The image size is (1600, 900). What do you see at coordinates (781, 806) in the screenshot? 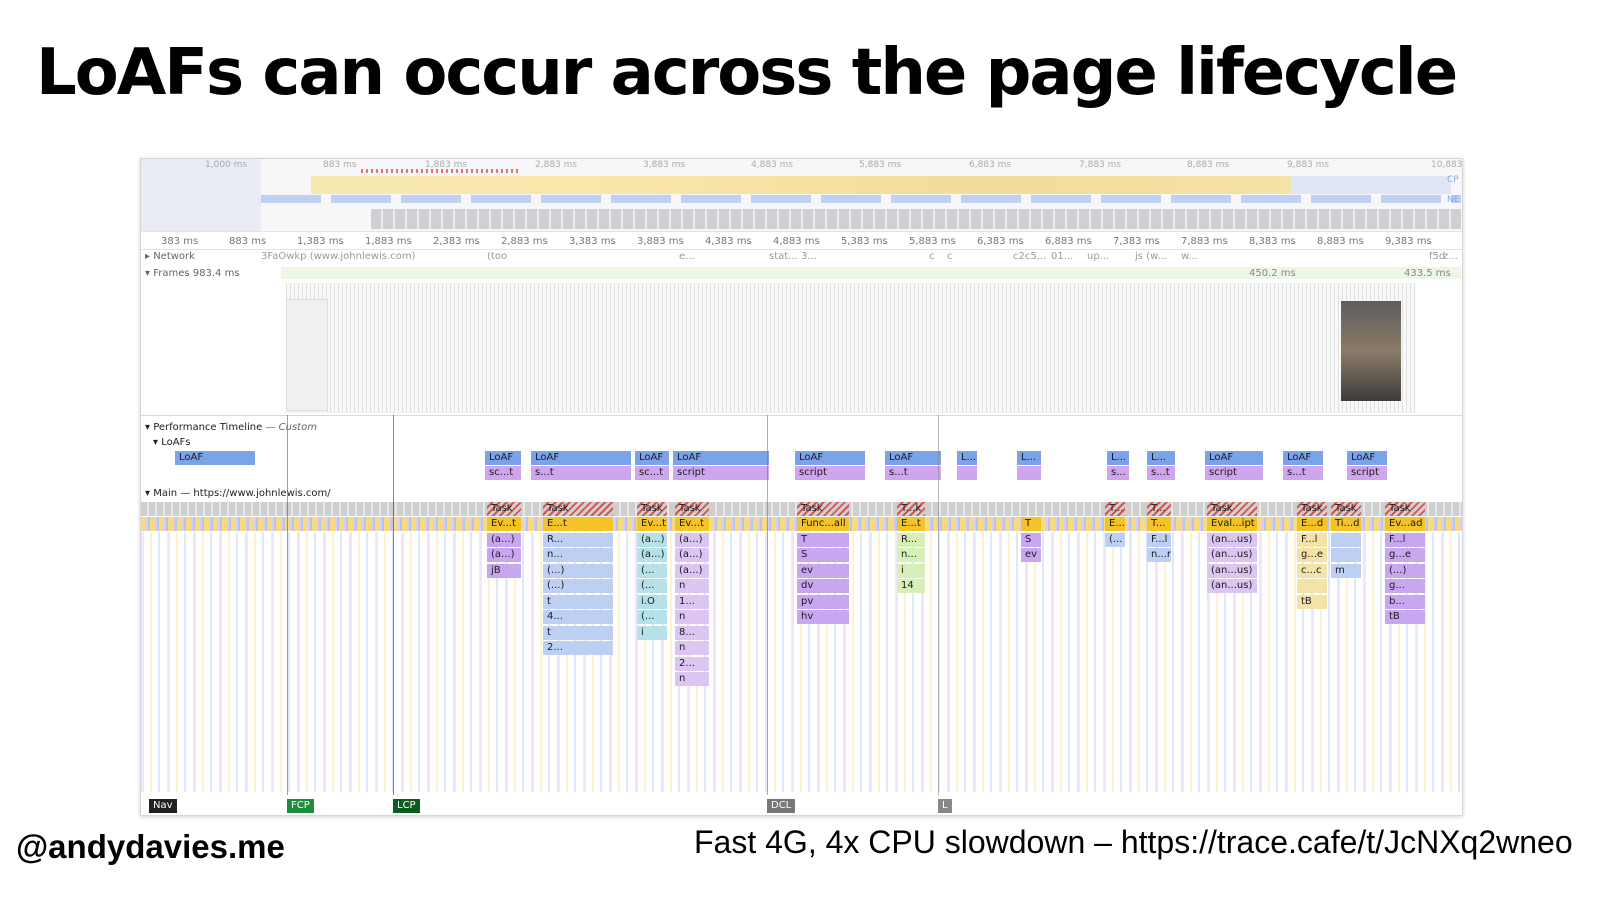
I see `dcl-marker: DCL` at bounding box center [781, 806].